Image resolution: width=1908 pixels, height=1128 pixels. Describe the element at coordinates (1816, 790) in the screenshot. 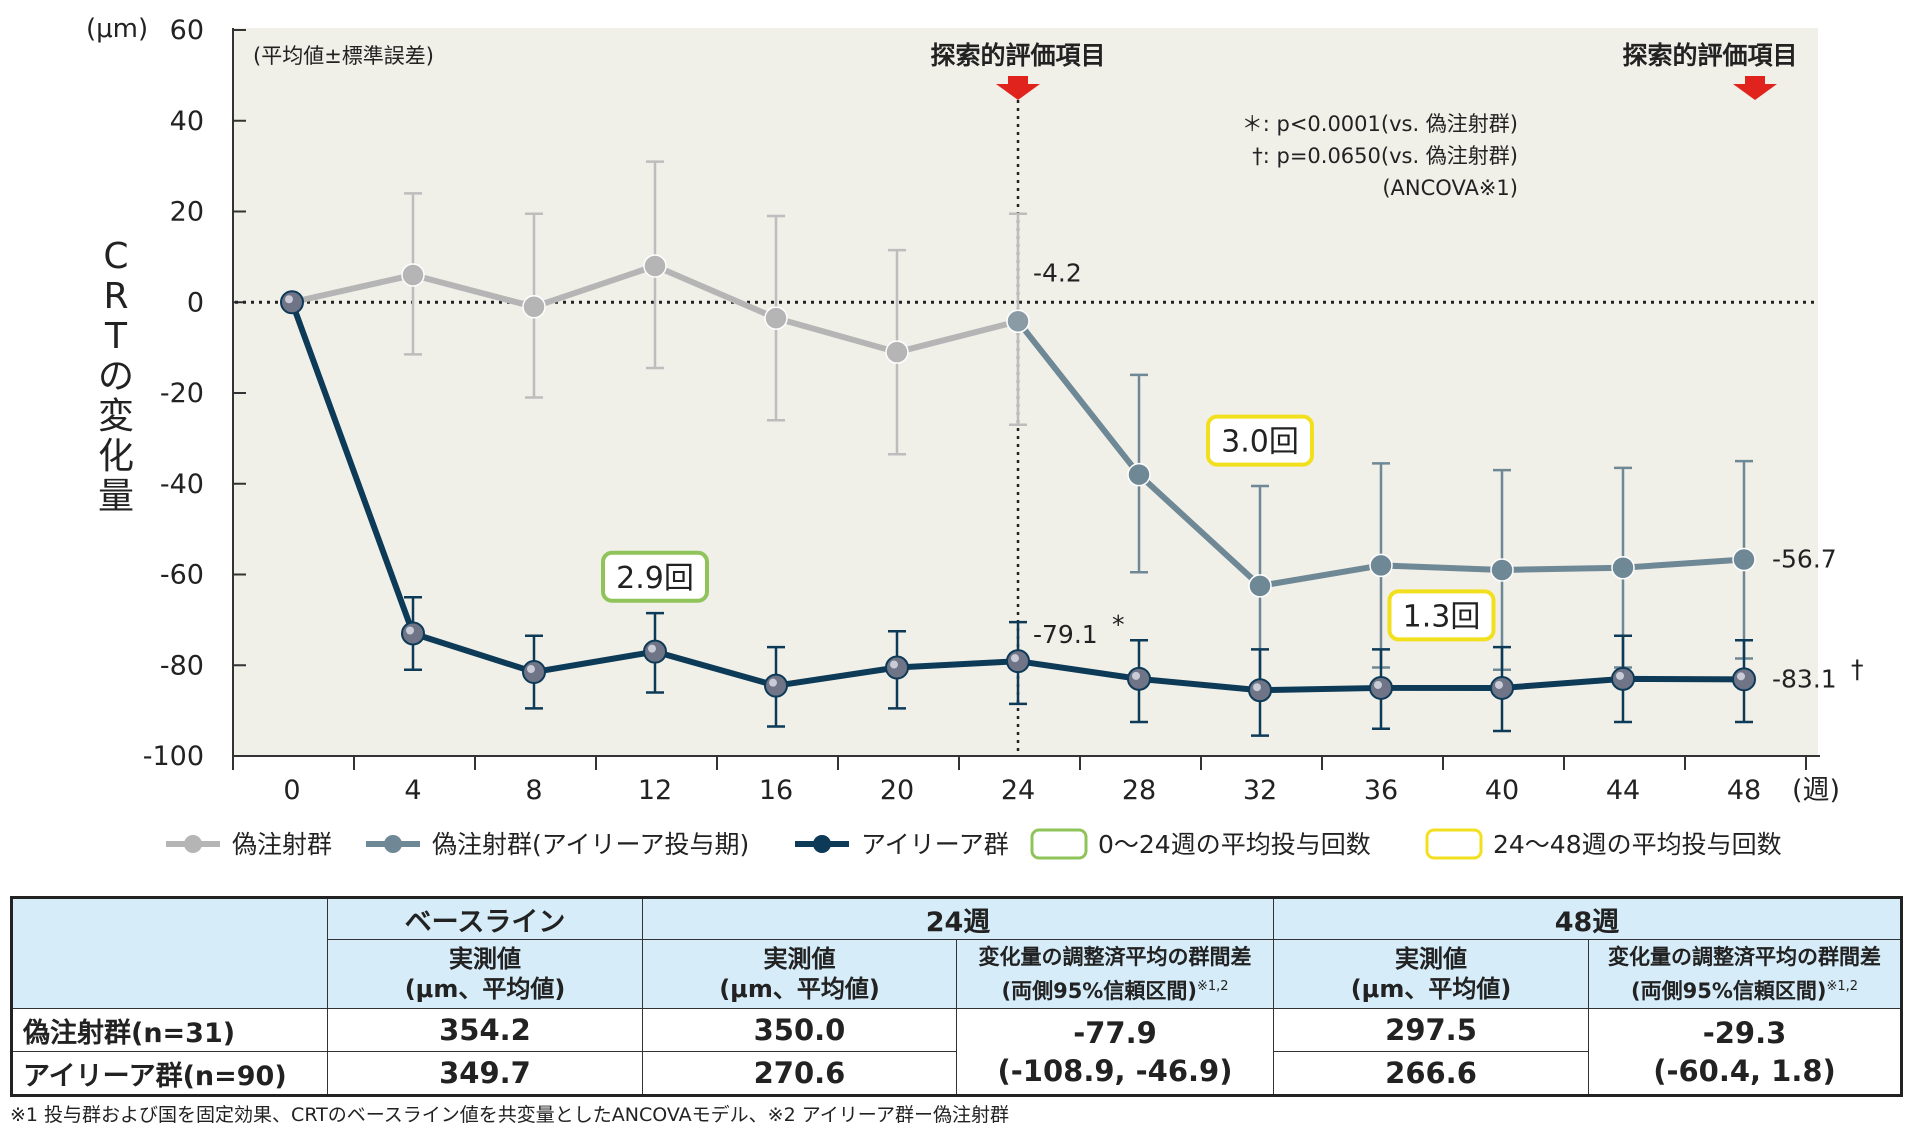

I see `x-unit-label: (週)` at that location.